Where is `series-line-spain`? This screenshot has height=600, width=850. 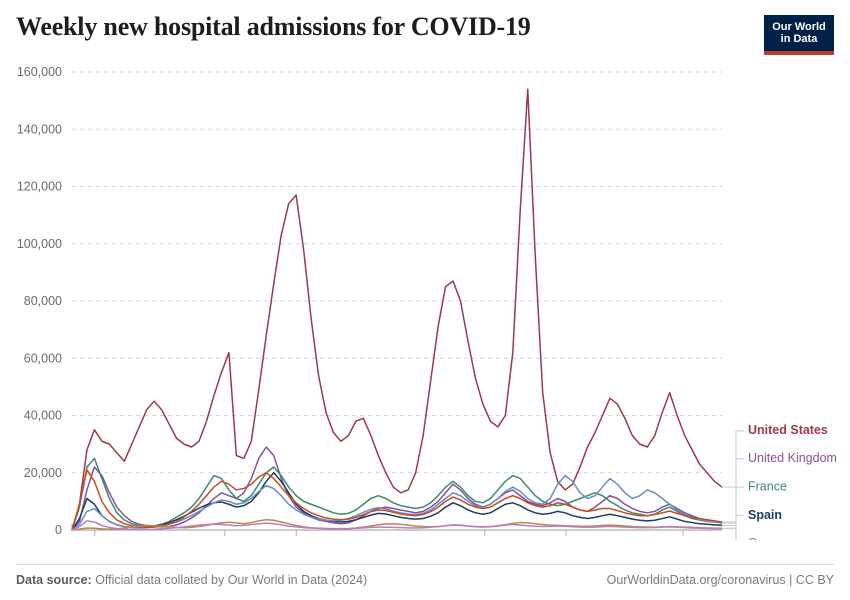 series-line-spain is located at coordinates (397, 501).